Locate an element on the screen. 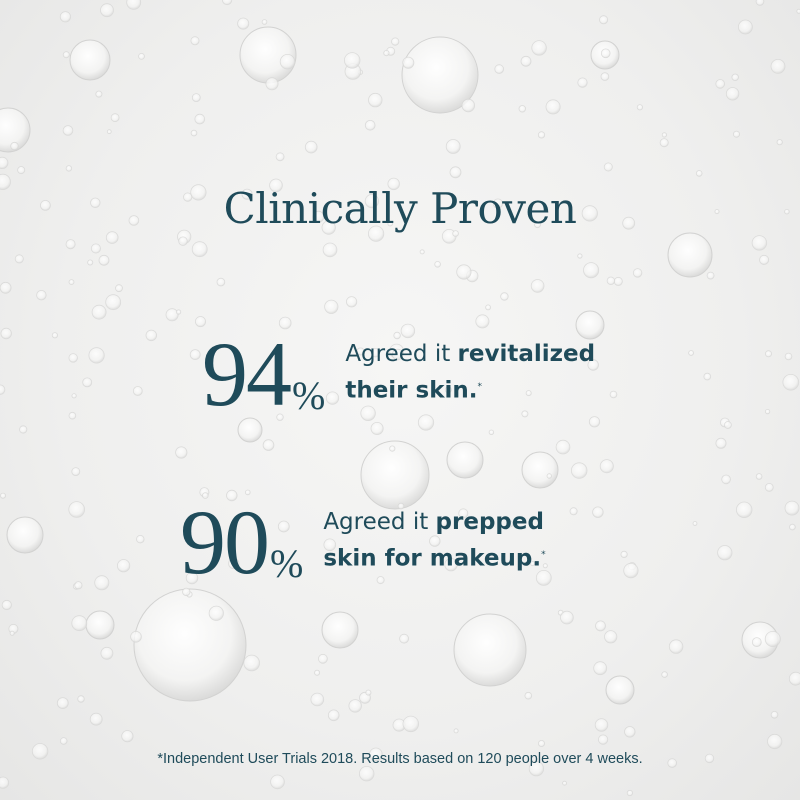  percent-sign: % is located at coordinates (287, 563).